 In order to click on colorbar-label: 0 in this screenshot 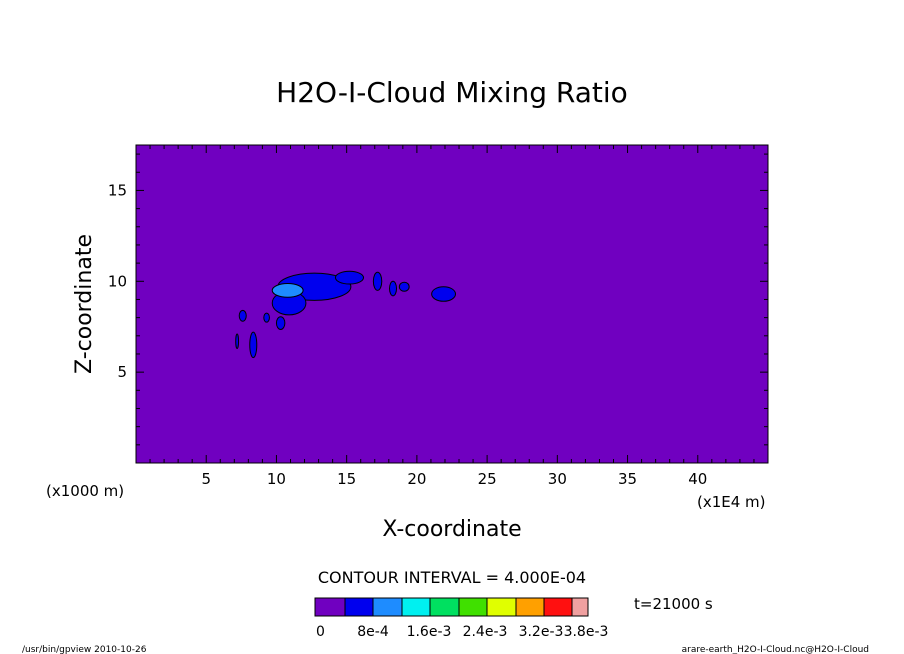, I will do `click(320, 632)`.